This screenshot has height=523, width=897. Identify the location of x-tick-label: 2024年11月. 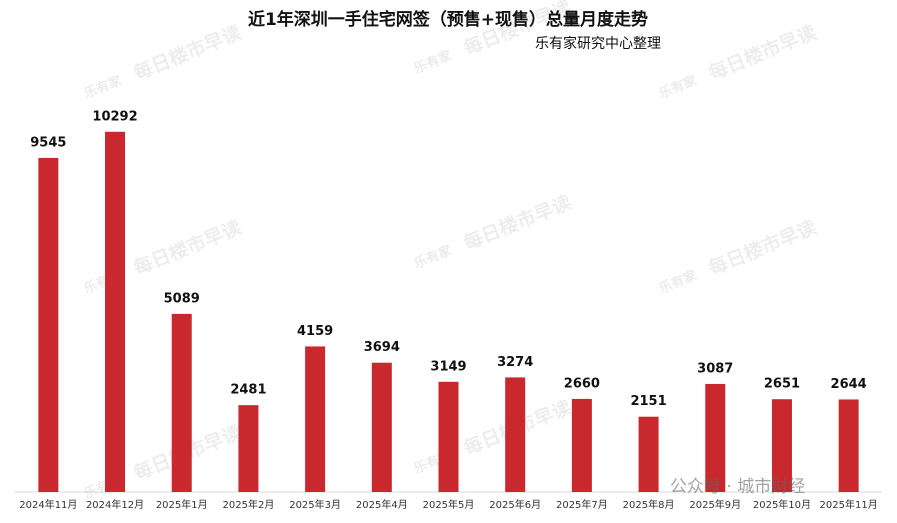
(48, 504).